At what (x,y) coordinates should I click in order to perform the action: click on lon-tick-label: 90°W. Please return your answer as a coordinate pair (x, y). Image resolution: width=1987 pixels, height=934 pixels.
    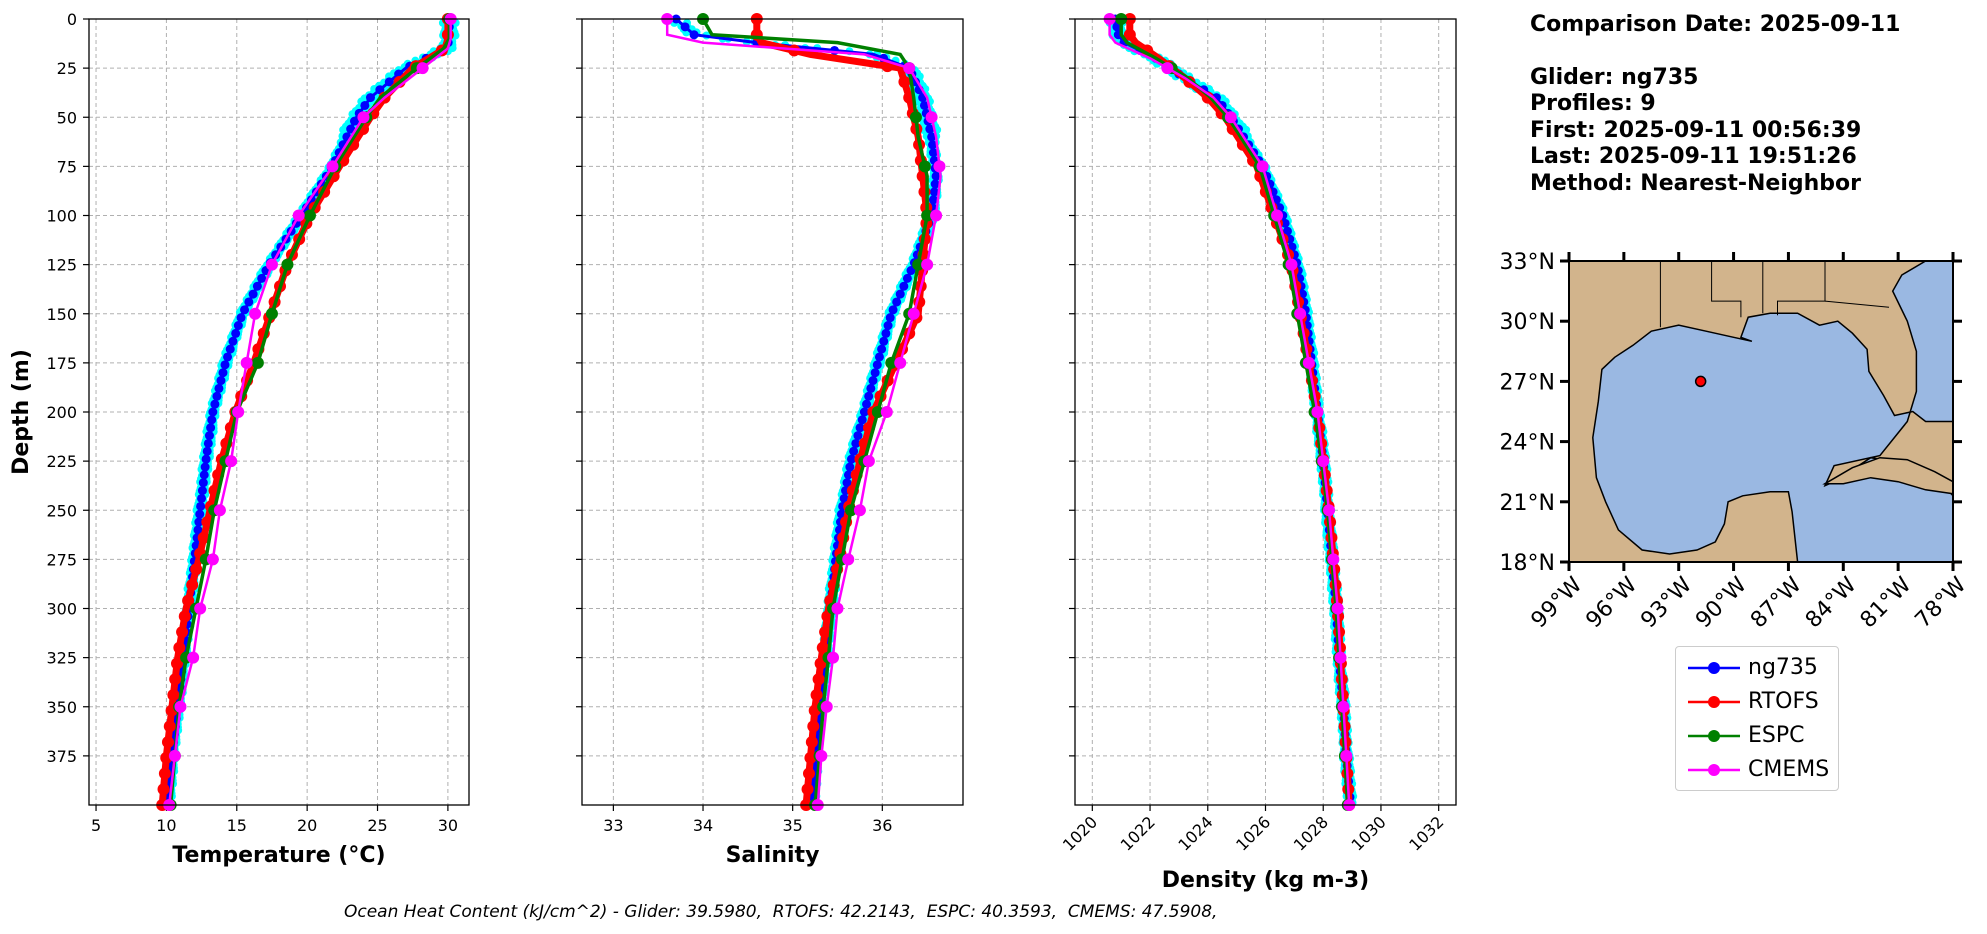
    Looking at the image, I should click on (1721, 602).